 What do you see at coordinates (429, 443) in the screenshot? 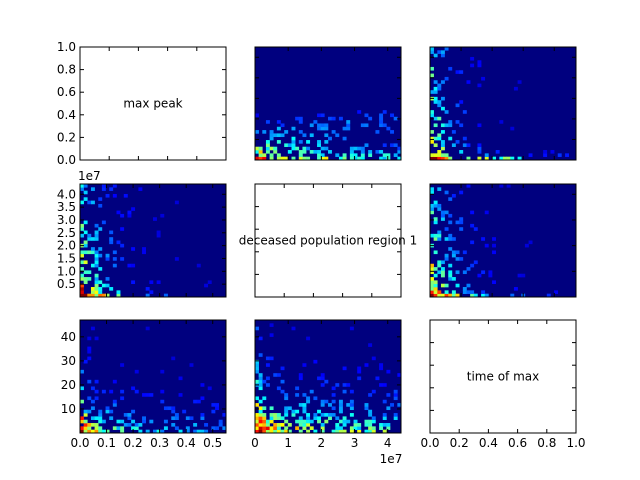
I see `x-tick-label: 0.0` at bounding box center [429, 443].